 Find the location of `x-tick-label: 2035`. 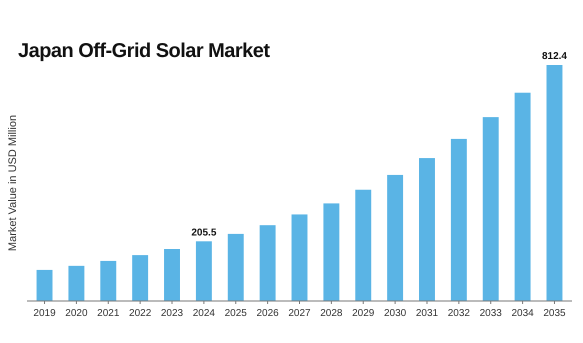

x-tick-label: 2035 is located at coordinates (554, 313).